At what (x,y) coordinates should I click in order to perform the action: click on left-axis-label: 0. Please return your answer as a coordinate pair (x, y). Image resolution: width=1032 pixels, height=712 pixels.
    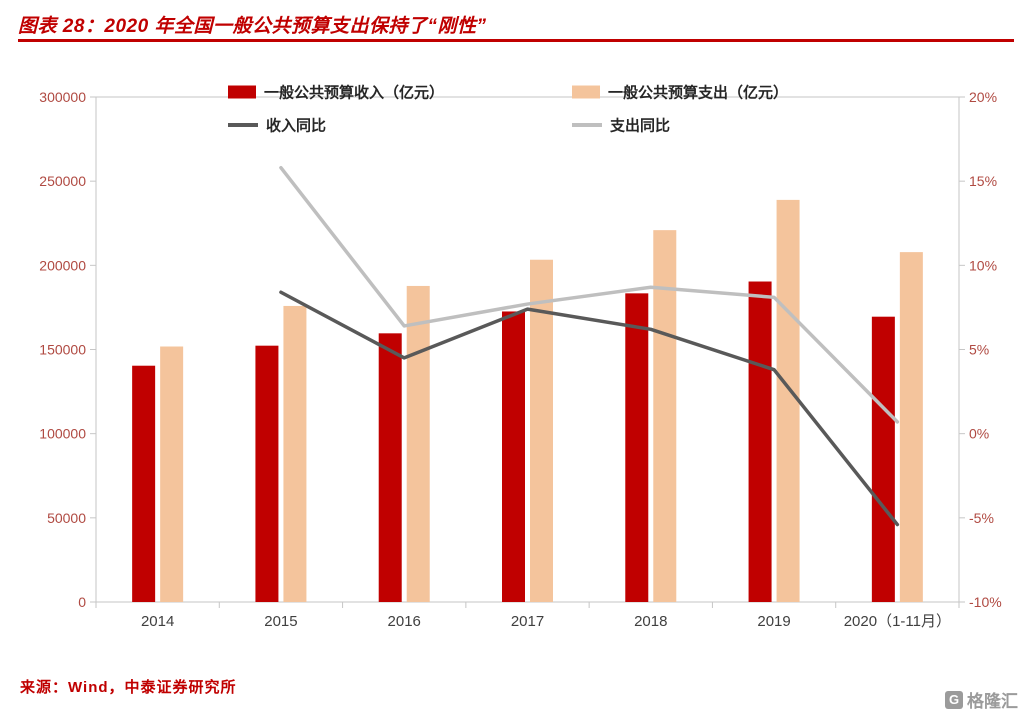
    Looking at the image, I should click on (82, 602).